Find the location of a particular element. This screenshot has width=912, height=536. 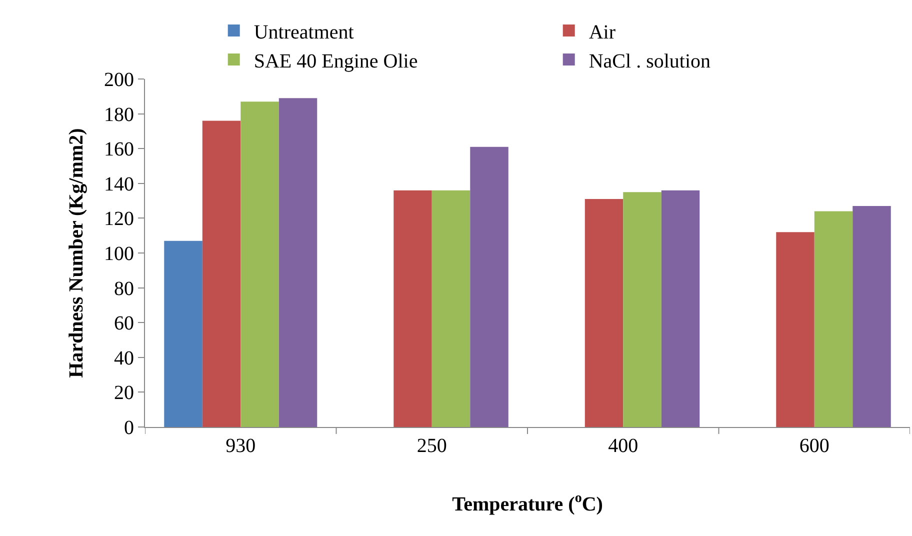

y-tick-label: 20 is located at coordinates (124, 393).